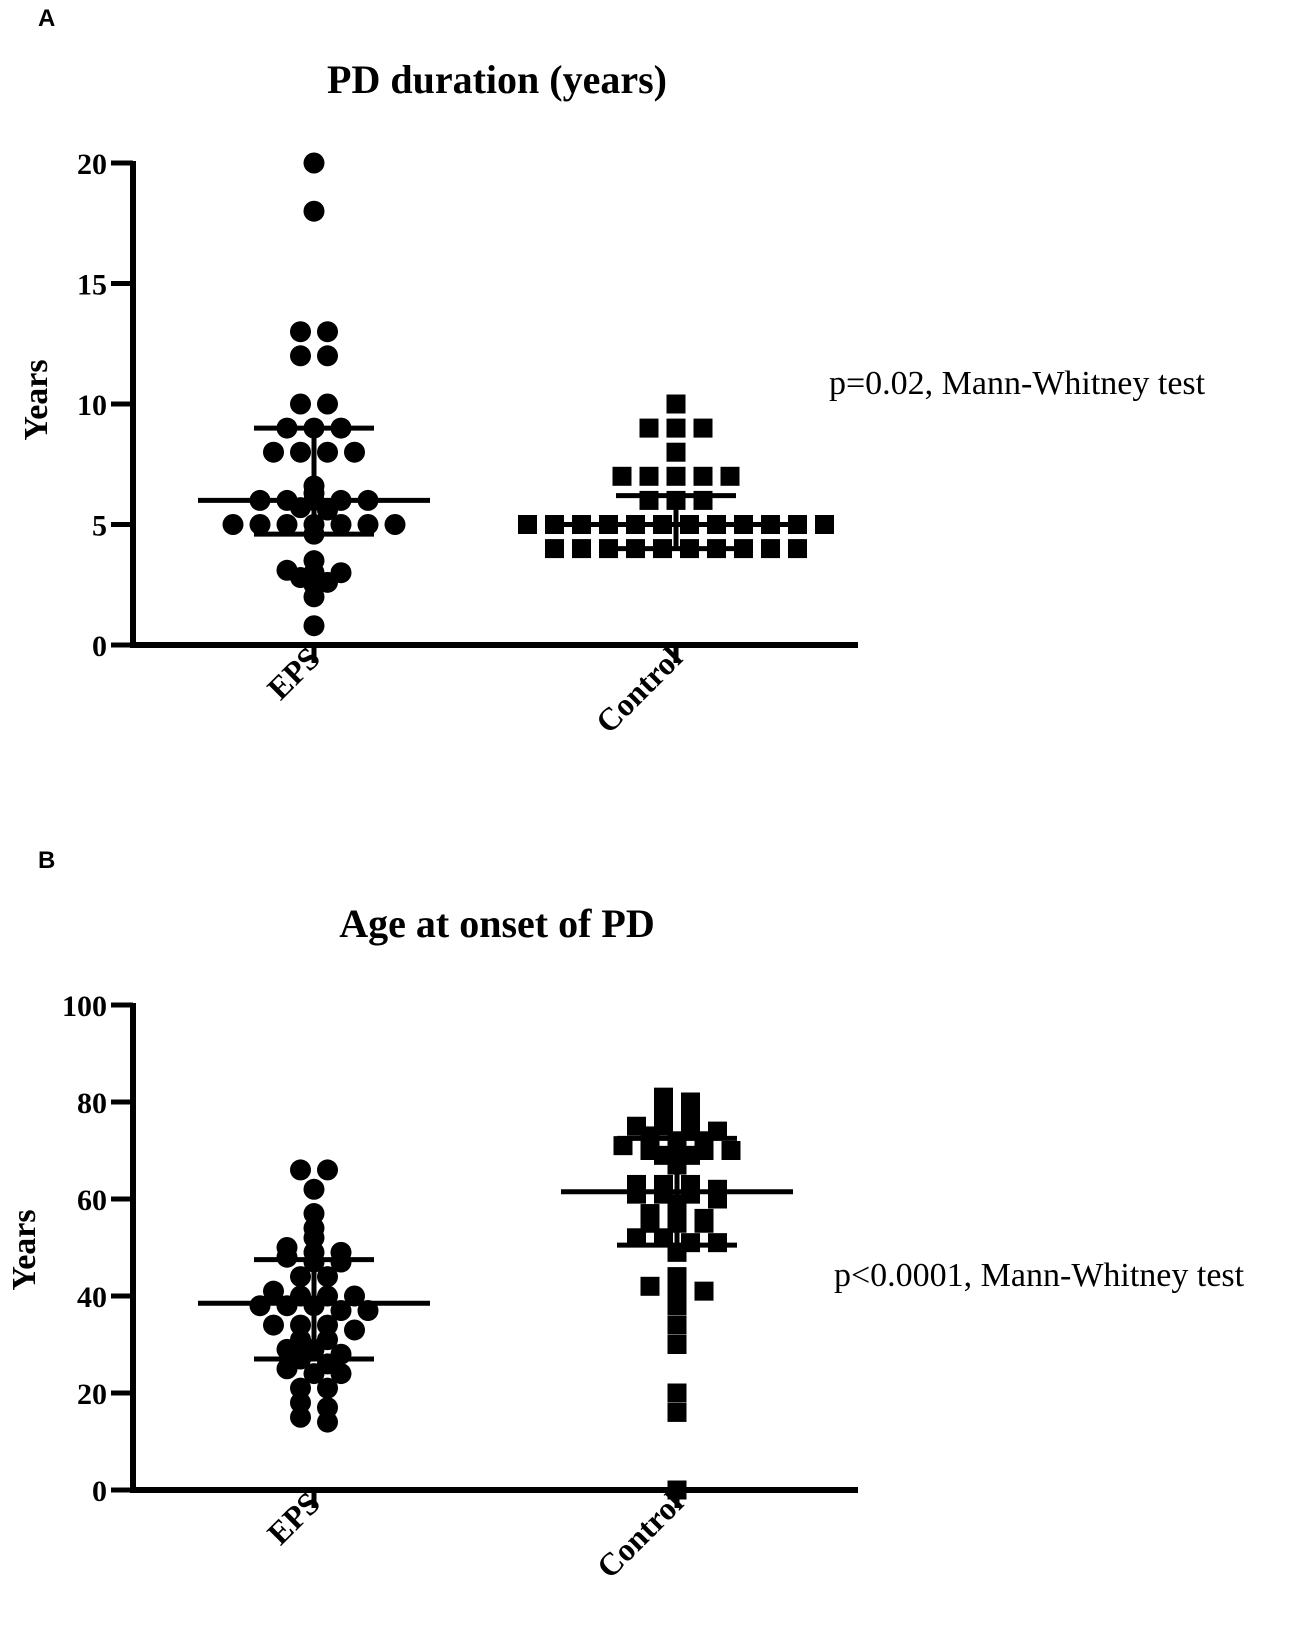 This screenshot has width=1299, height=1635. What do you see at coordinates (293, 672) in the screenshot?
I see `panel-a-category-label-eps: EPS` at bounding box center [293, 672].